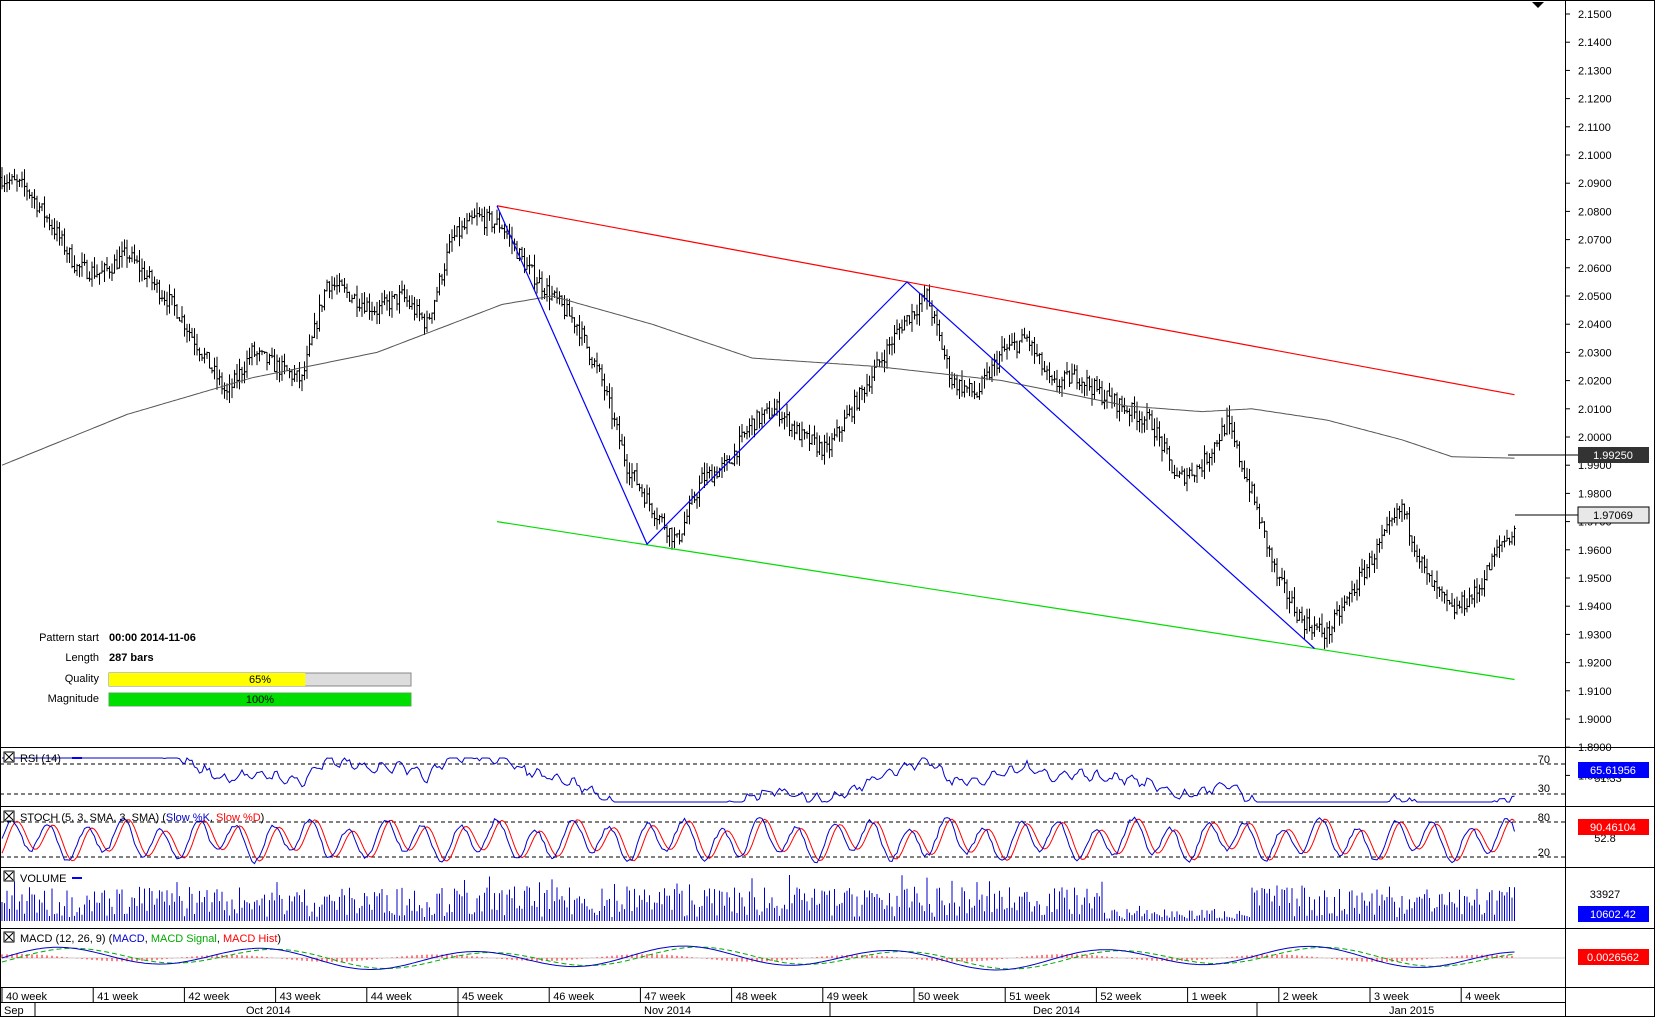 This screenshot has width=1655, height=1017. Describe the element at coordinates (238, 818) in the screenshot. I see `stoch-d-label: Slow %D` at that location.